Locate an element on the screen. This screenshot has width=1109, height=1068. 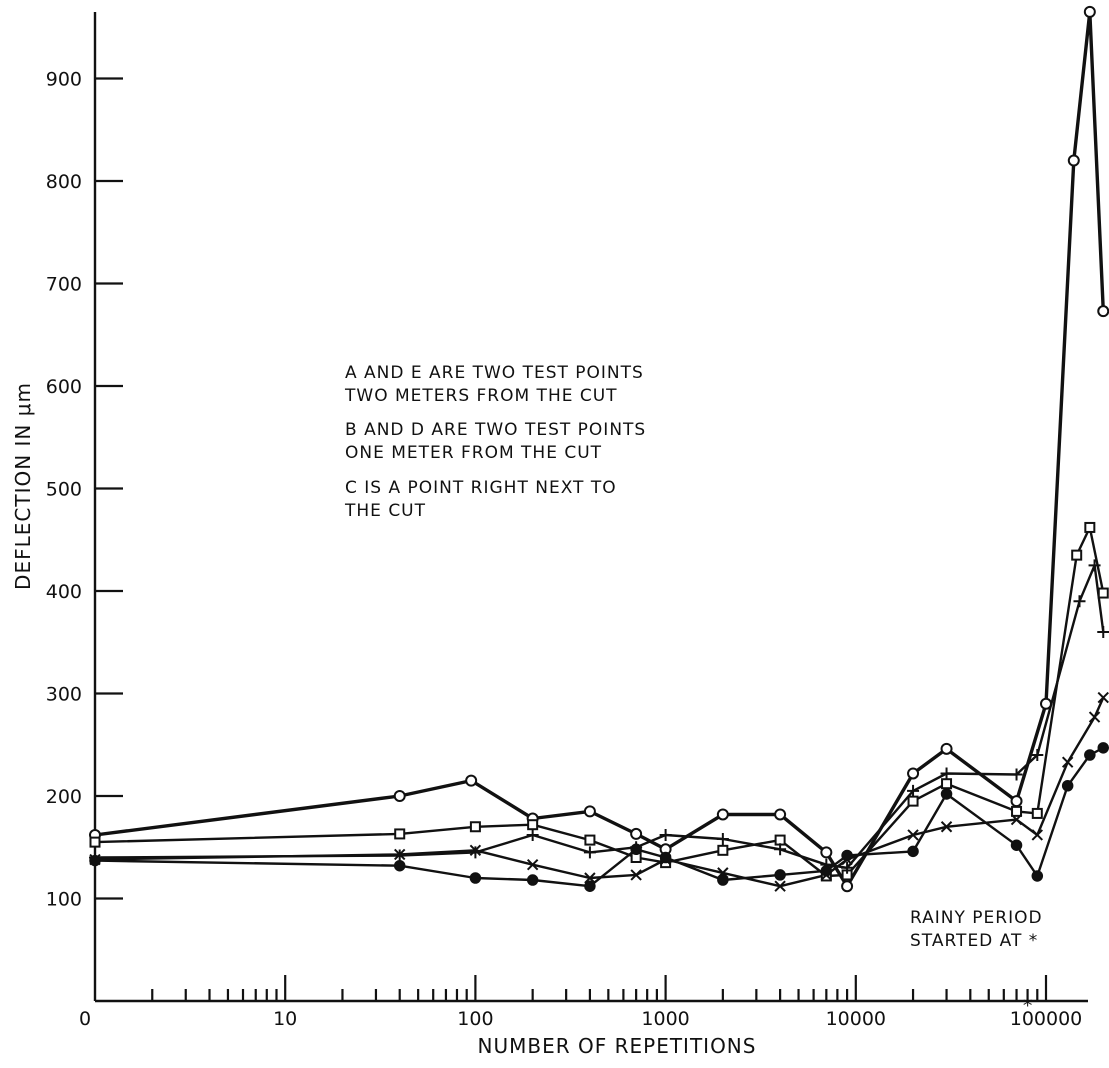
y-tick-label-100: 100 is located at coordinates (64, 900).